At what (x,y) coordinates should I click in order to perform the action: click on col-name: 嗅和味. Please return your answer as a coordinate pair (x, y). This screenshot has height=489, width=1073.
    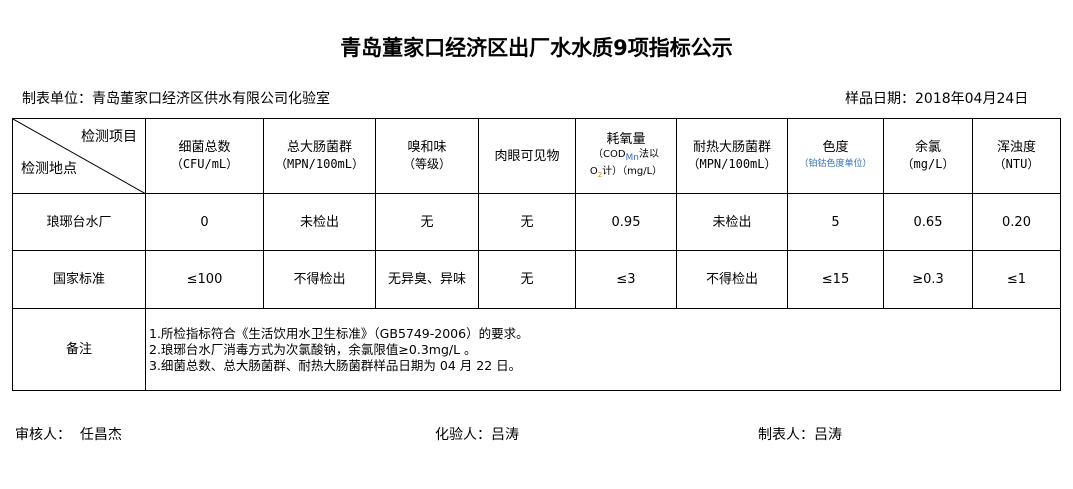
    Looking at the image, I should click on (427, 147).